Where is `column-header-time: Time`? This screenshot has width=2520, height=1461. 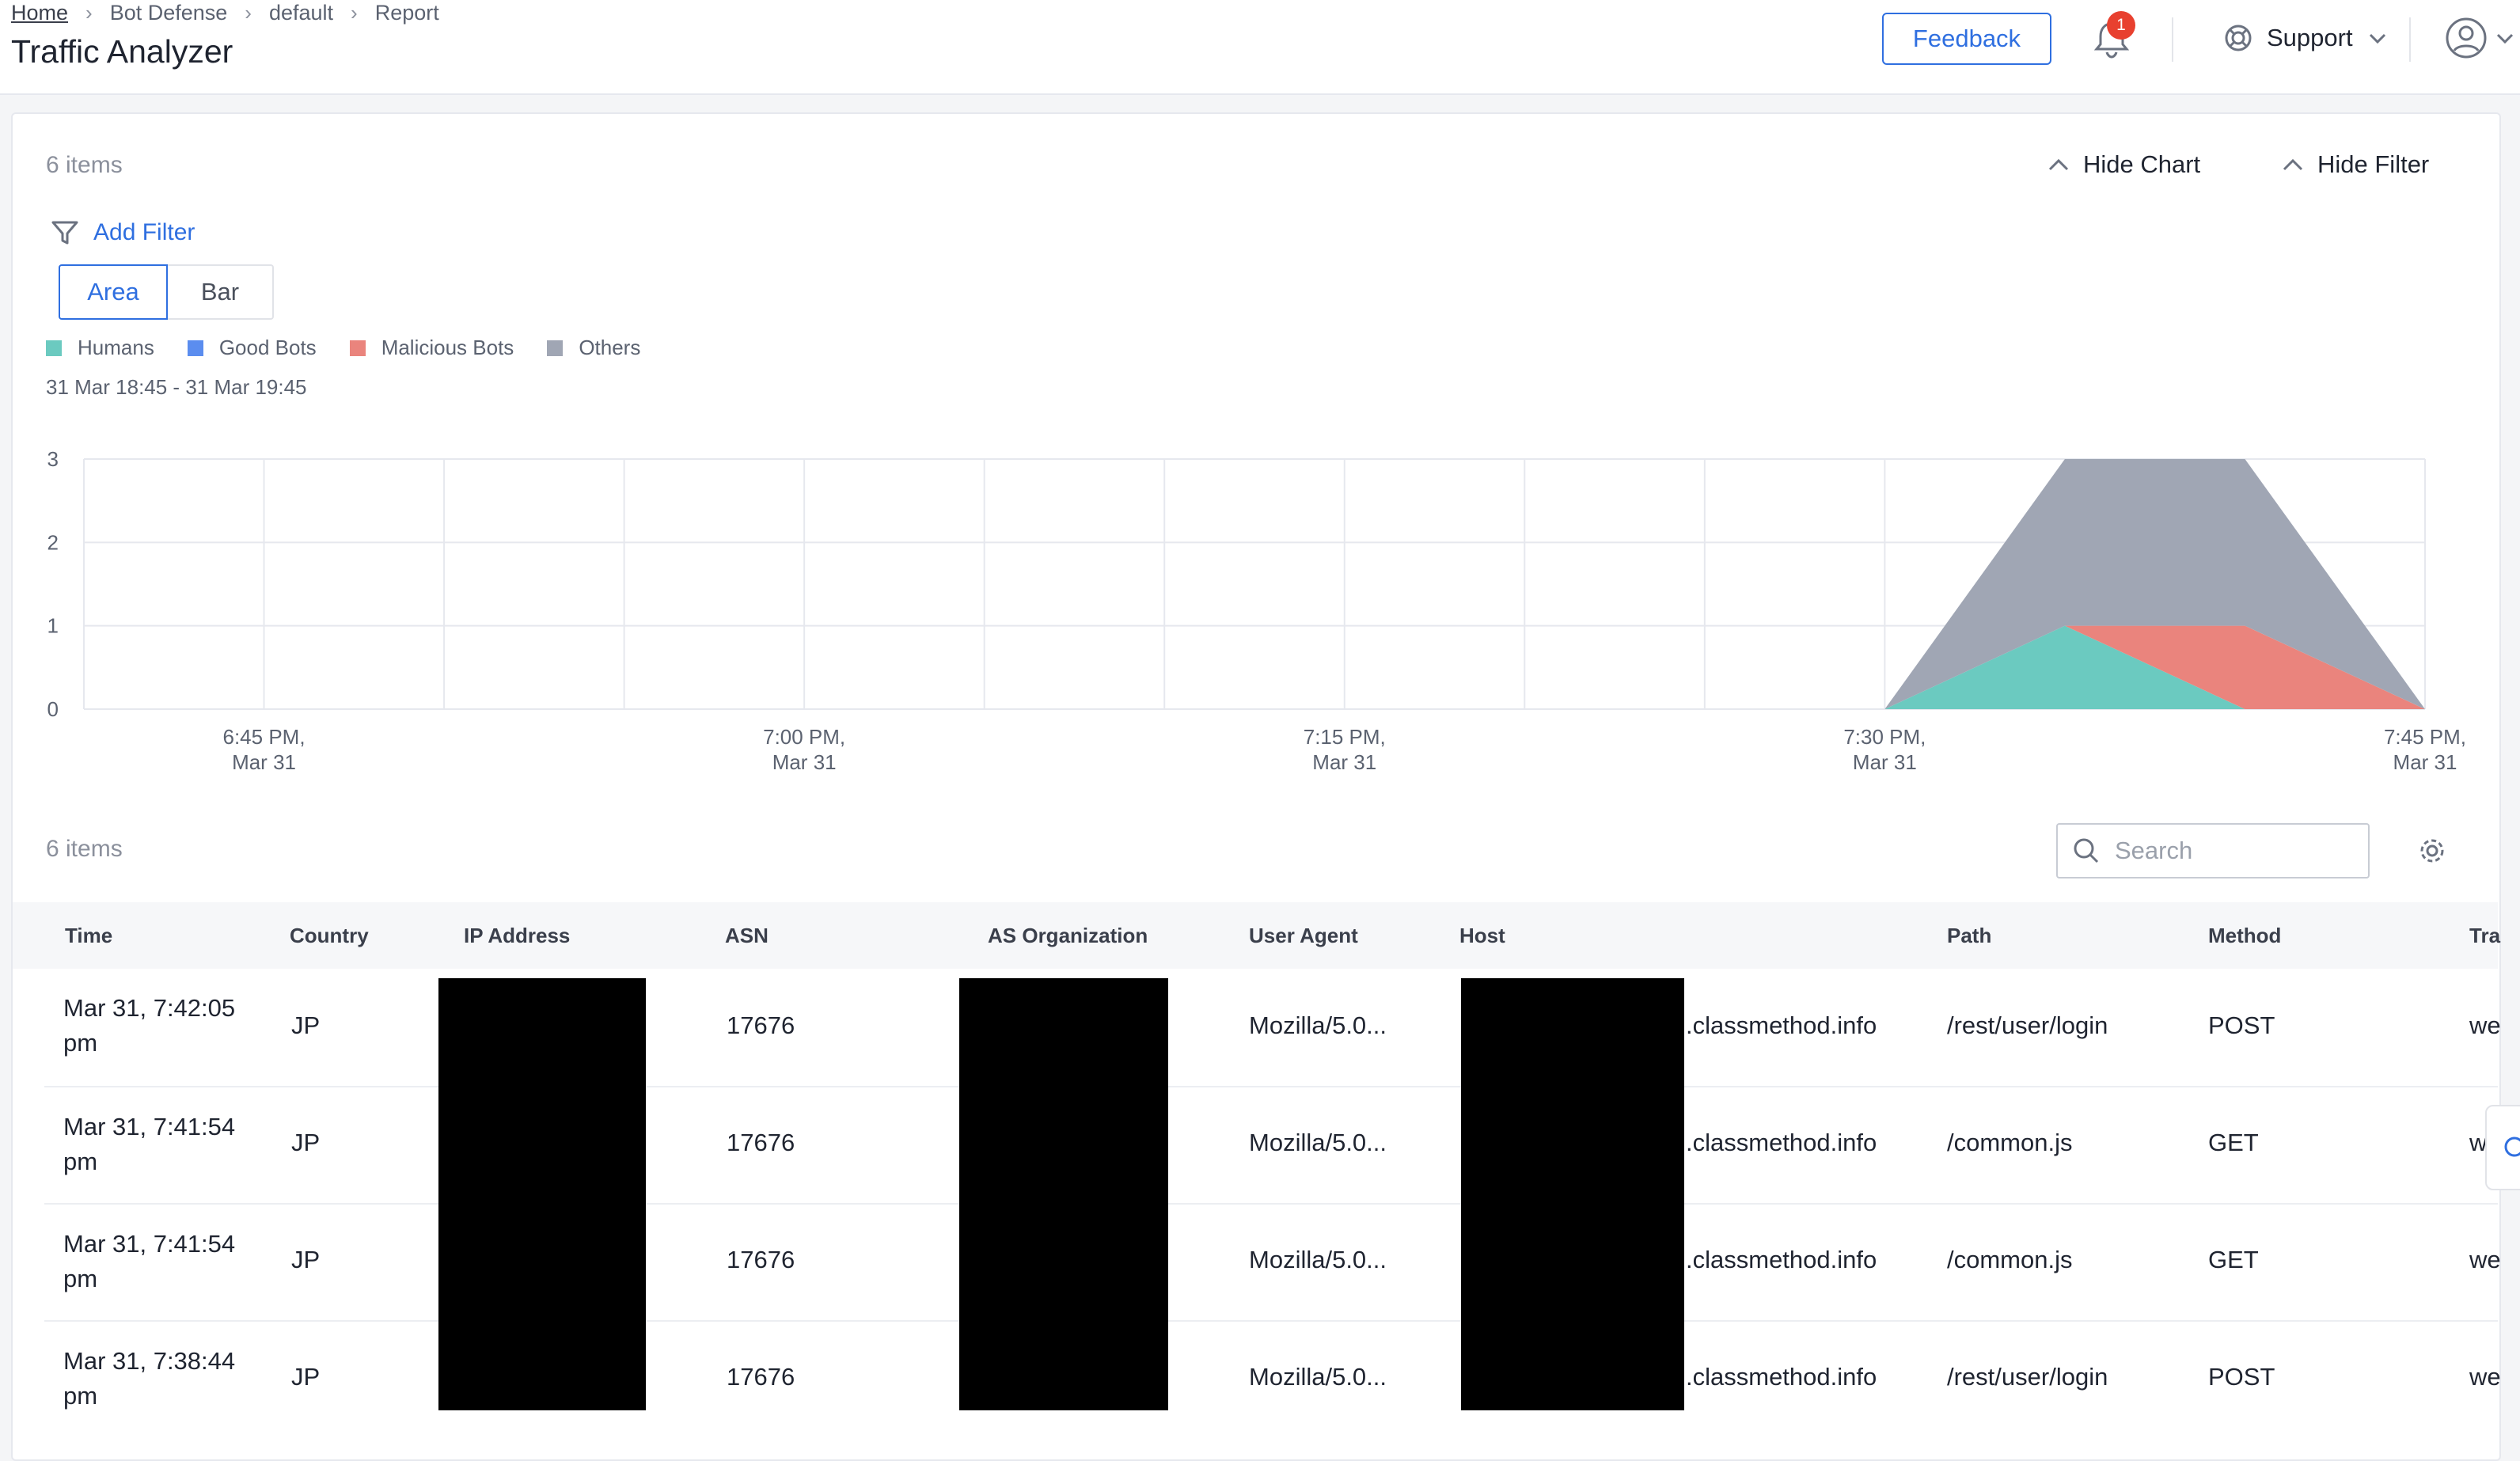 column-header-time: Time is located at coordinates (89, 935).